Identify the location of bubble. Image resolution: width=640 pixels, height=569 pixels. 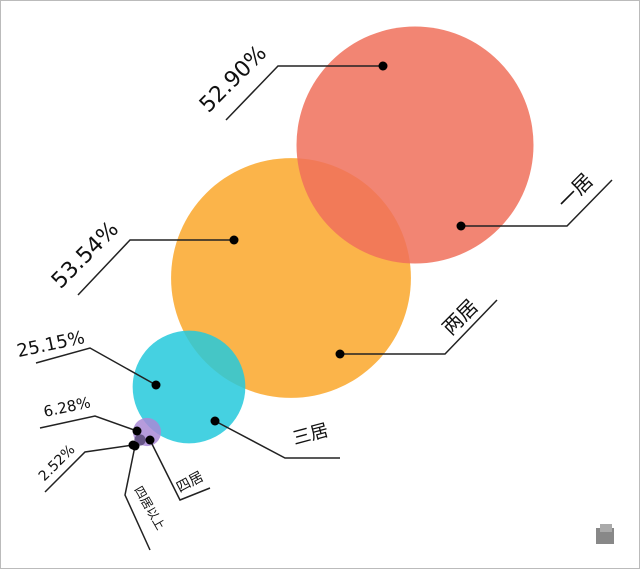
(189, 387).